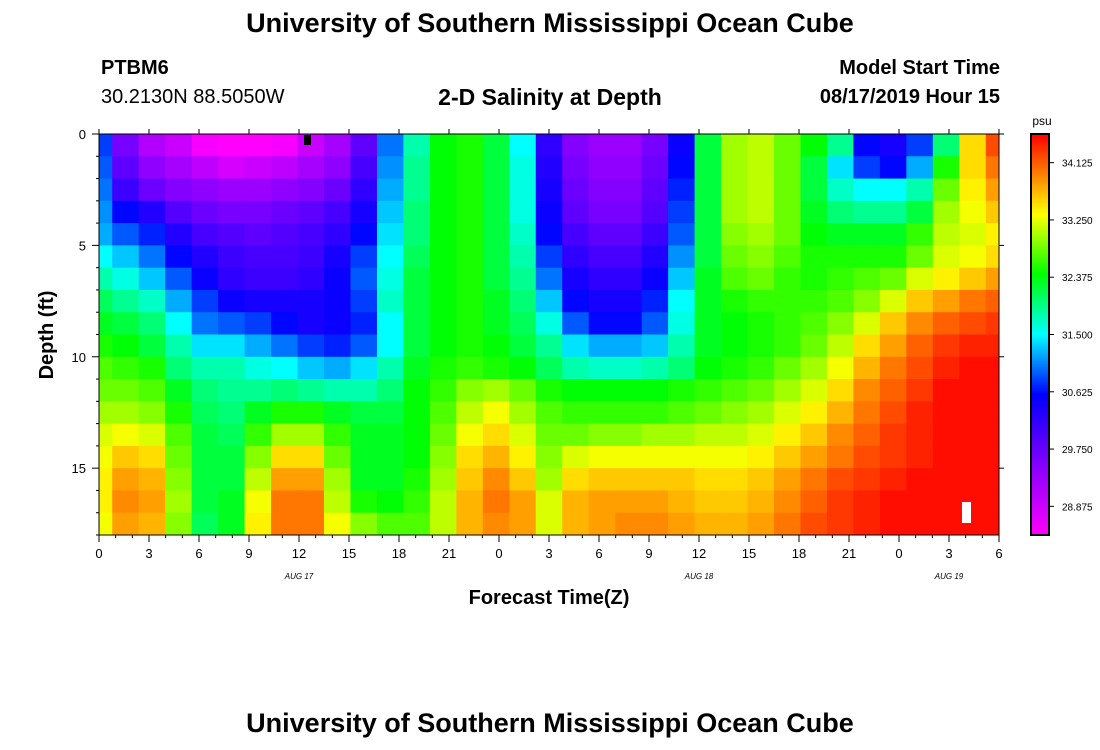 The height and width of the screenshot is (750, 1100). Describe the element at coordinates (299, 553) in the screenshot. I see `x-tick-label: 12` at that location.